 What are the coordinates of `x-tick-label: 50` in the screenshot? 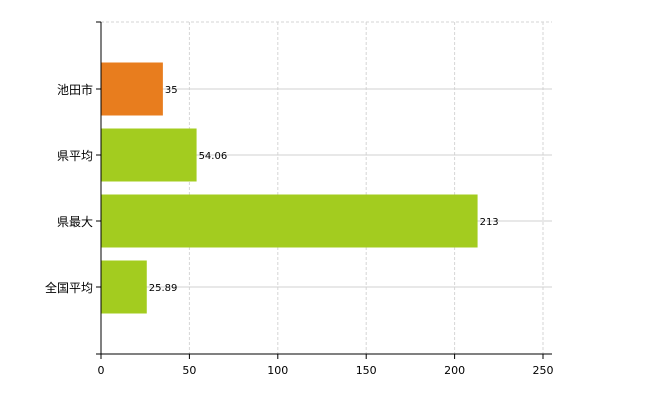 It's located at (189, 370).